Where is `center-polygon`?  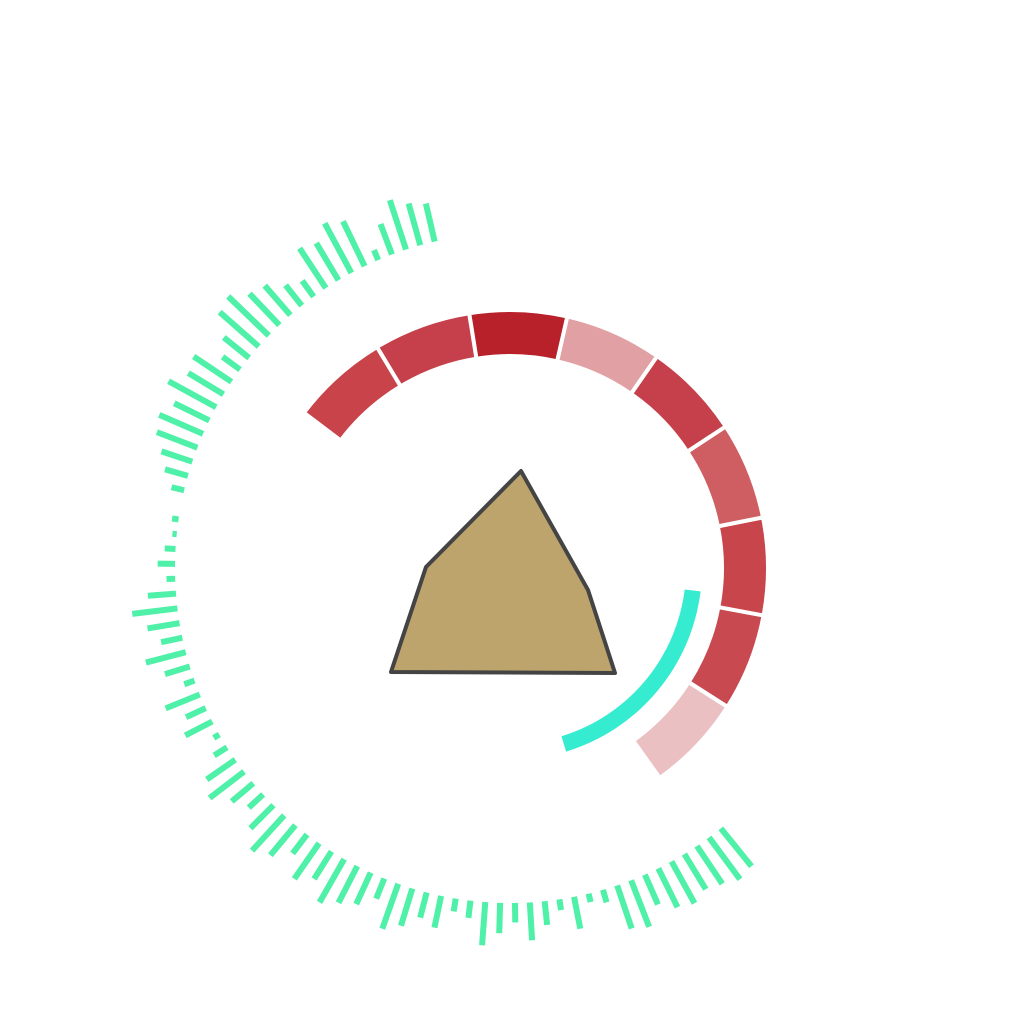 center-polygon is located at coordinates (503, 572).